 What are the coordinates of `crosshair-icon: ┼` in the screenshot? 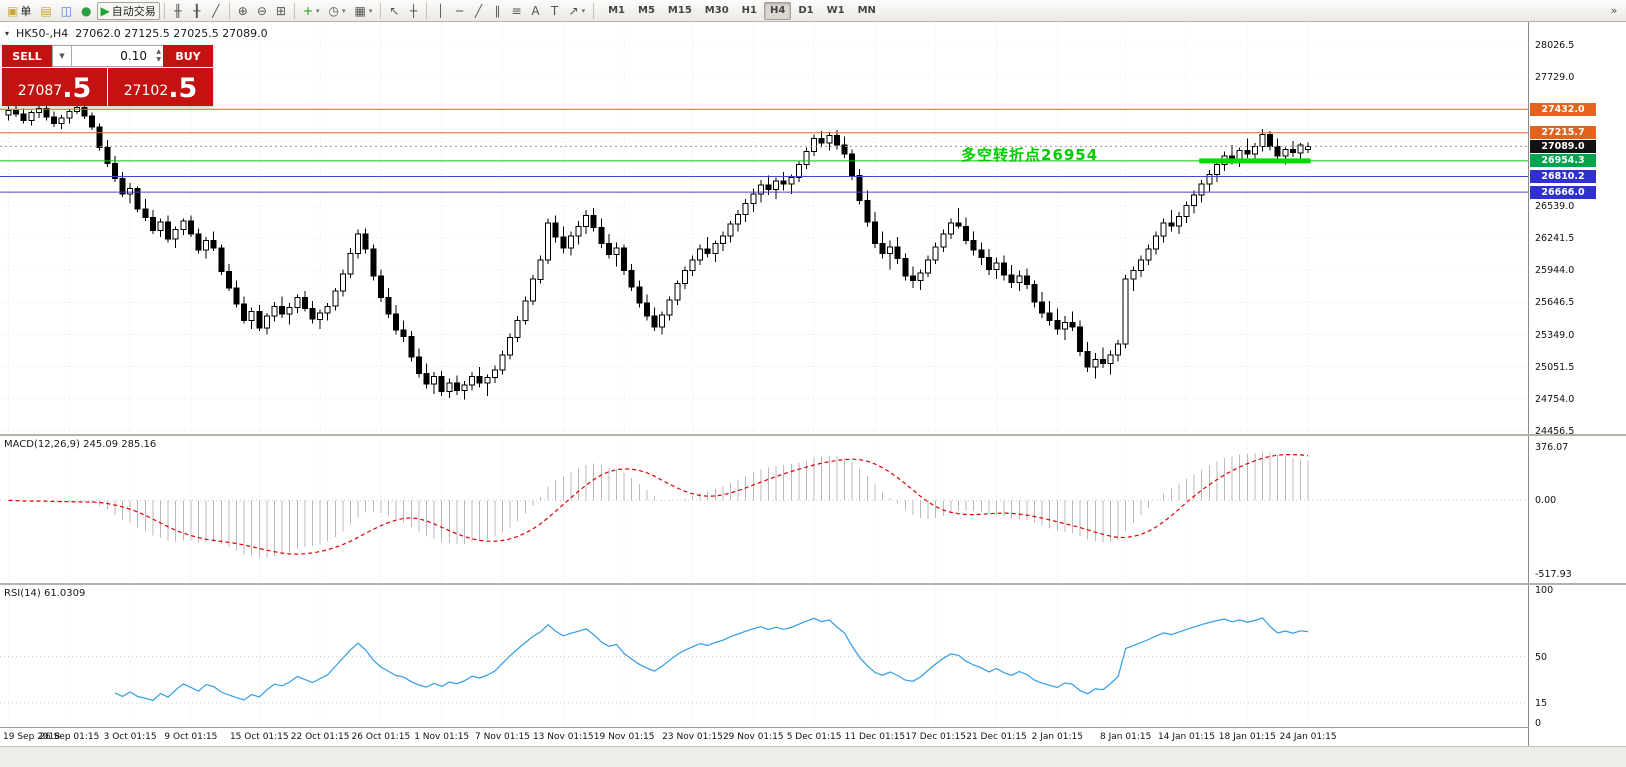 It's located at (413, 11).